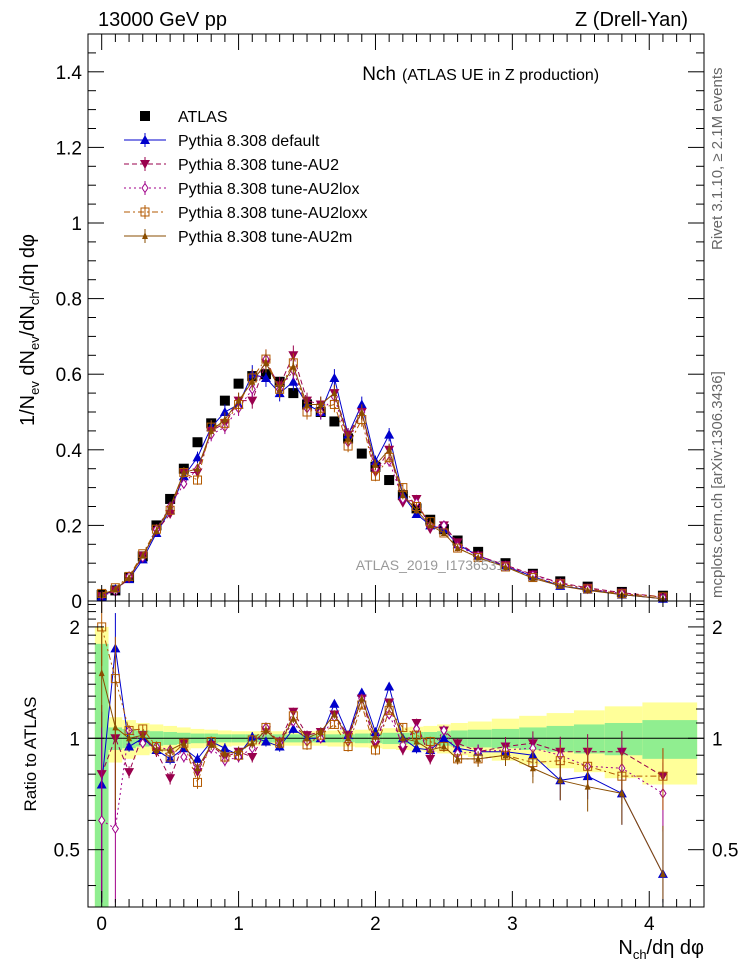 The image size is (746, 972). What do you see at coordinates (69, 73) in the screenshot?
I see `y-tick-label: 1.4` at bounding box center [69, 73].